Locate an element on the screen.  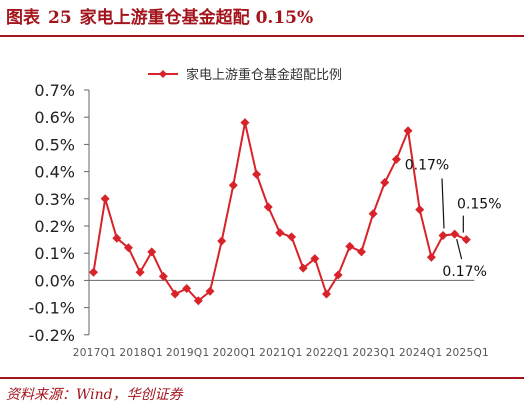
figure-title: 图表 25 家电上游重仓基金超配 0.15% is located at coordinates (163, 18).